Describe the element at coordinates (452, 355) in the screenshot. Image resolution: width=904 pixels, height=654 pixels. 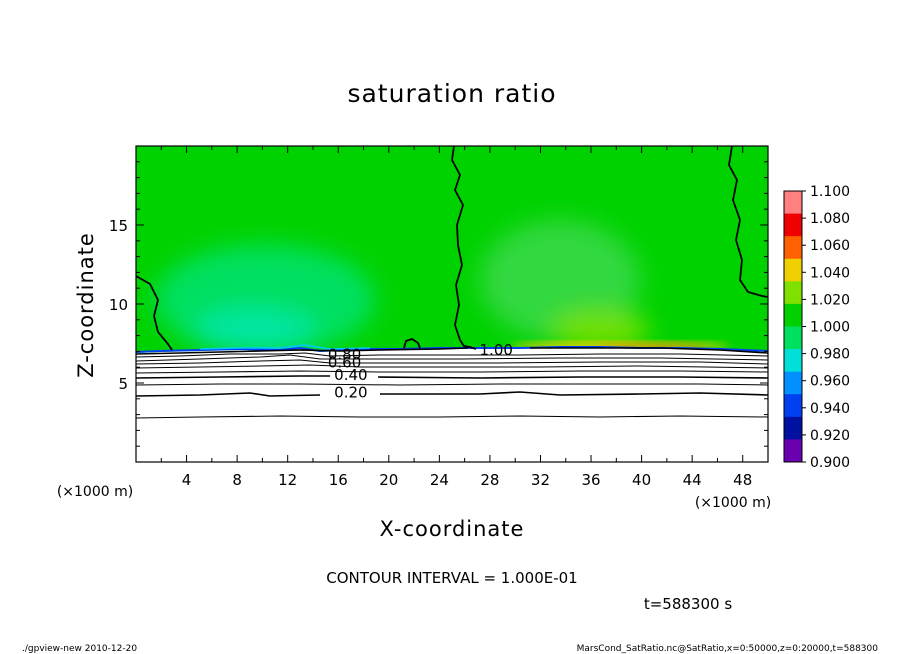
I see `contour-line-0.90` at that location.